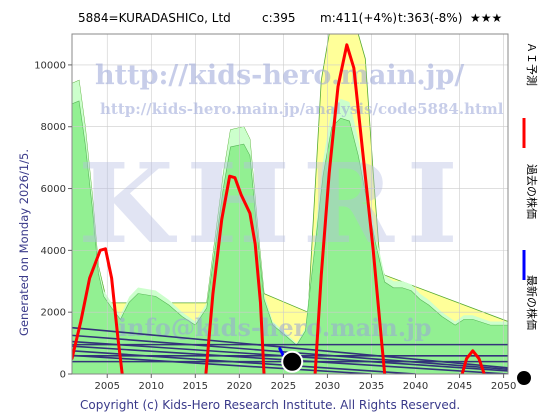 The image size is (560, 420). What do you see at coordinates (283, 386) in the screenshot?
I see `x-tick-label: 2025` at bounding box center [283, 386].